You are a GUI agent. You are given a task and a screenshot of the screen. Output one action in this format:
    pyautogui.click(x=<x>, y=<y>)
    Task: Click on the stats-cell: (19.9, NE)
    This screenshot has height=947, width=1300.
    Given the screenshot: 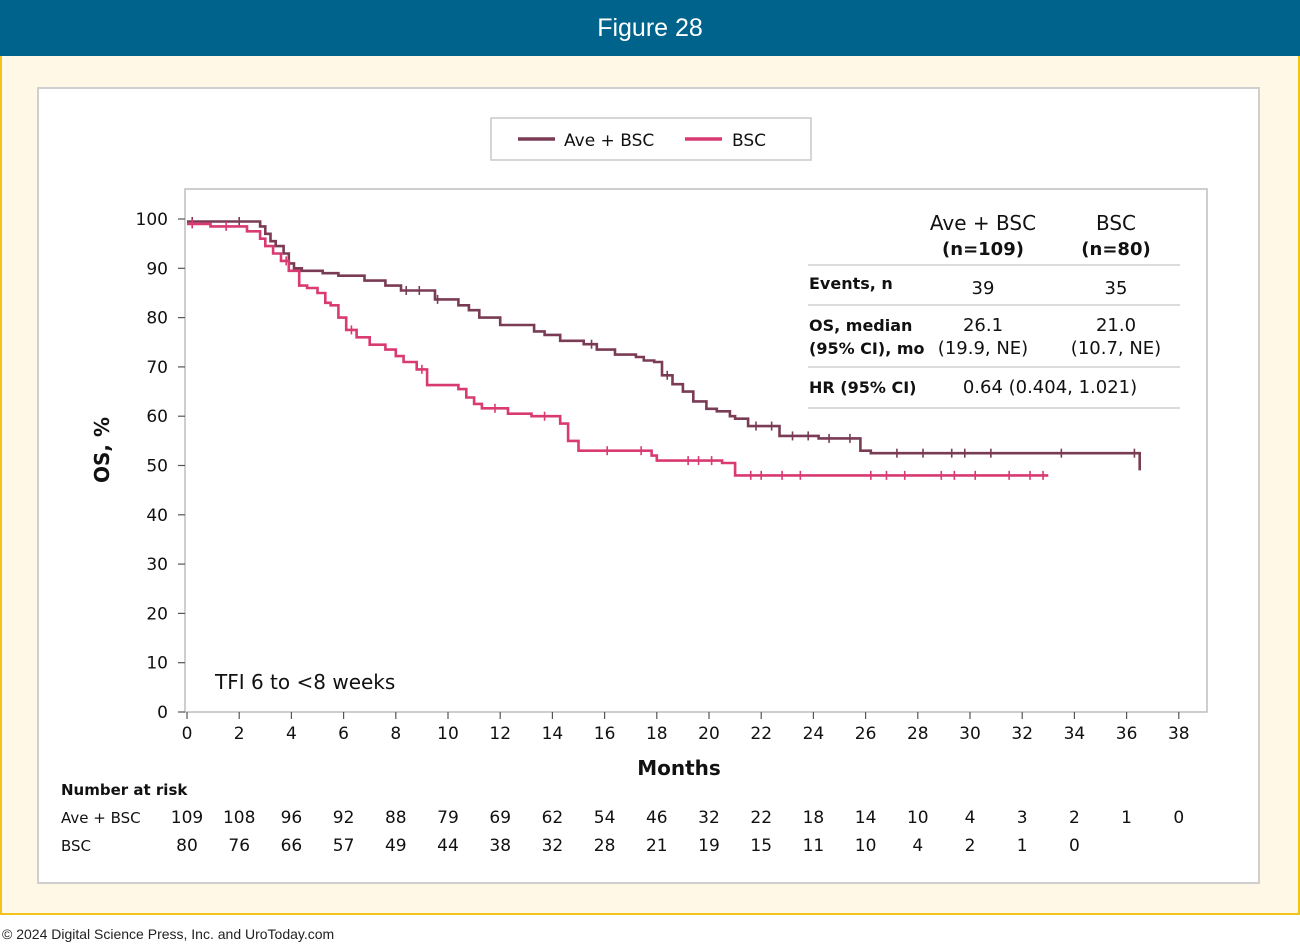 What is the action you would take?
    pyautogui.click(x=983, y=348)
    